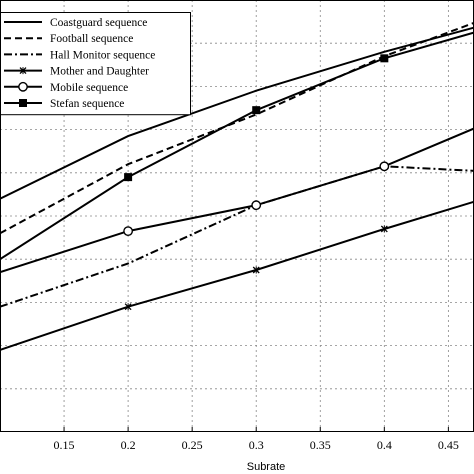  What do you see at coordinates (98, 23) in the screenshot?
I see `legend-label: Coastguard sequence` at bounding box center [98, 23].